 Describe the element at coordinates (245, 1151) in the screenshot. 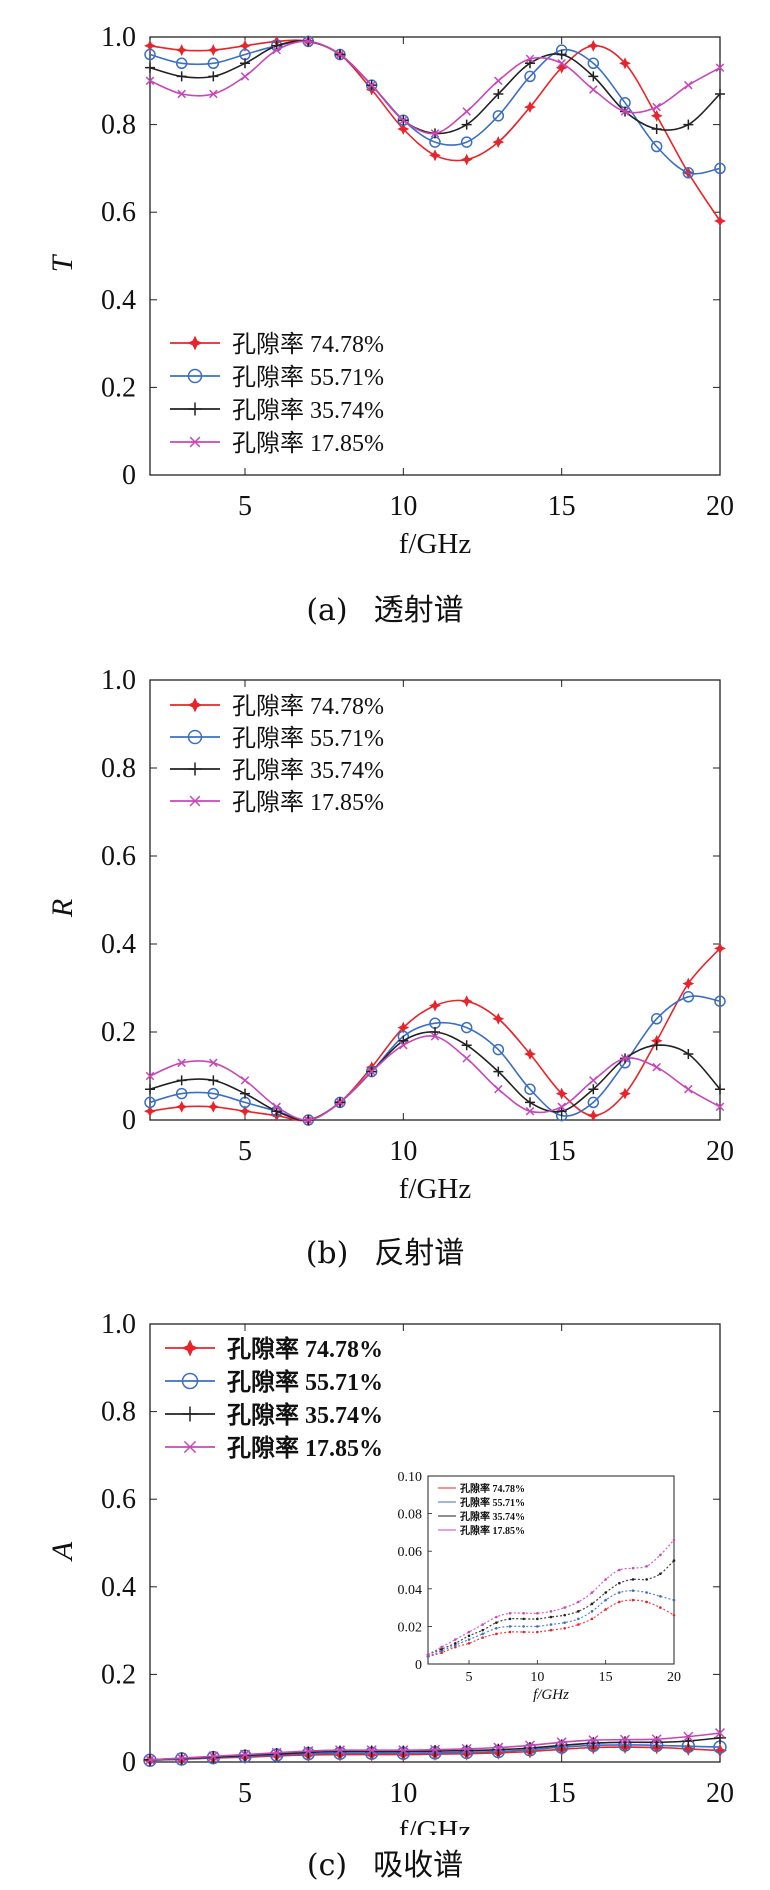

I see `x-tick-label: 5` at that location.